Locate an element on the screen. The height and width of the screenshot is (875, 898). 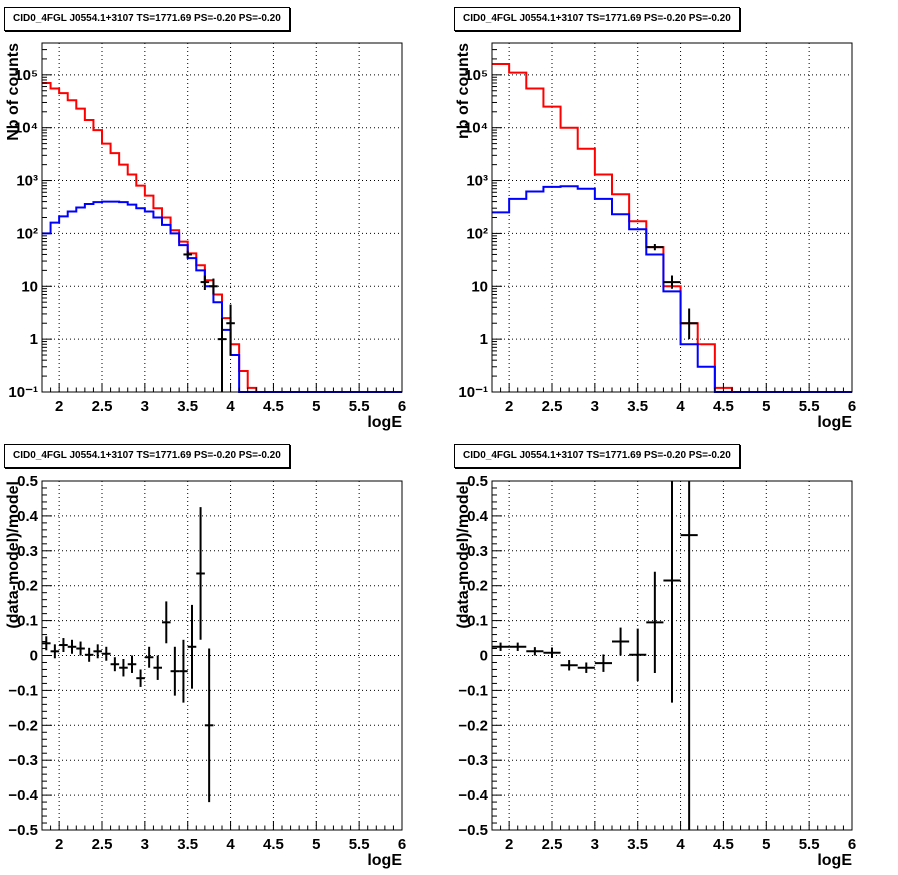
y-tick-label: 0.5 is located at coordinates (27, 481).